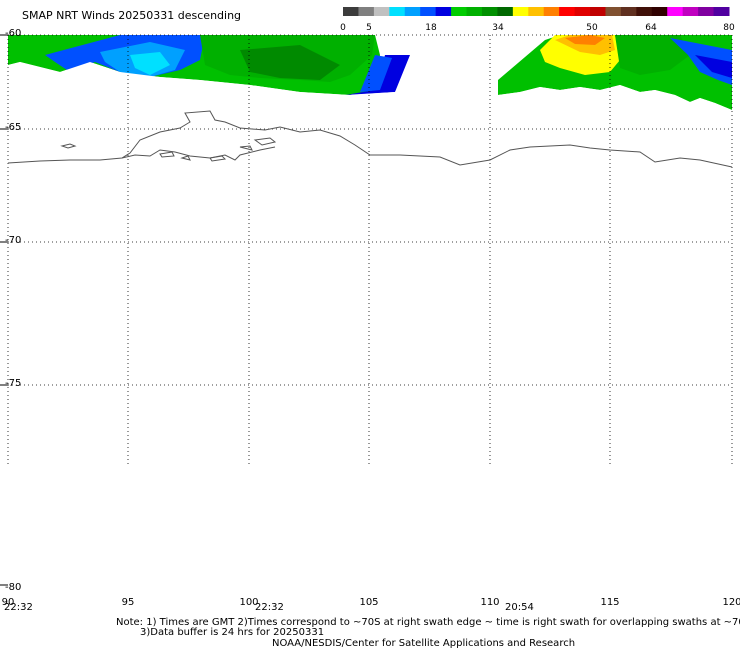 Image resolution: width=740 pixels, height=650 pixels. I want to click on colorbar-tick-label: 50, so click(592, 28).